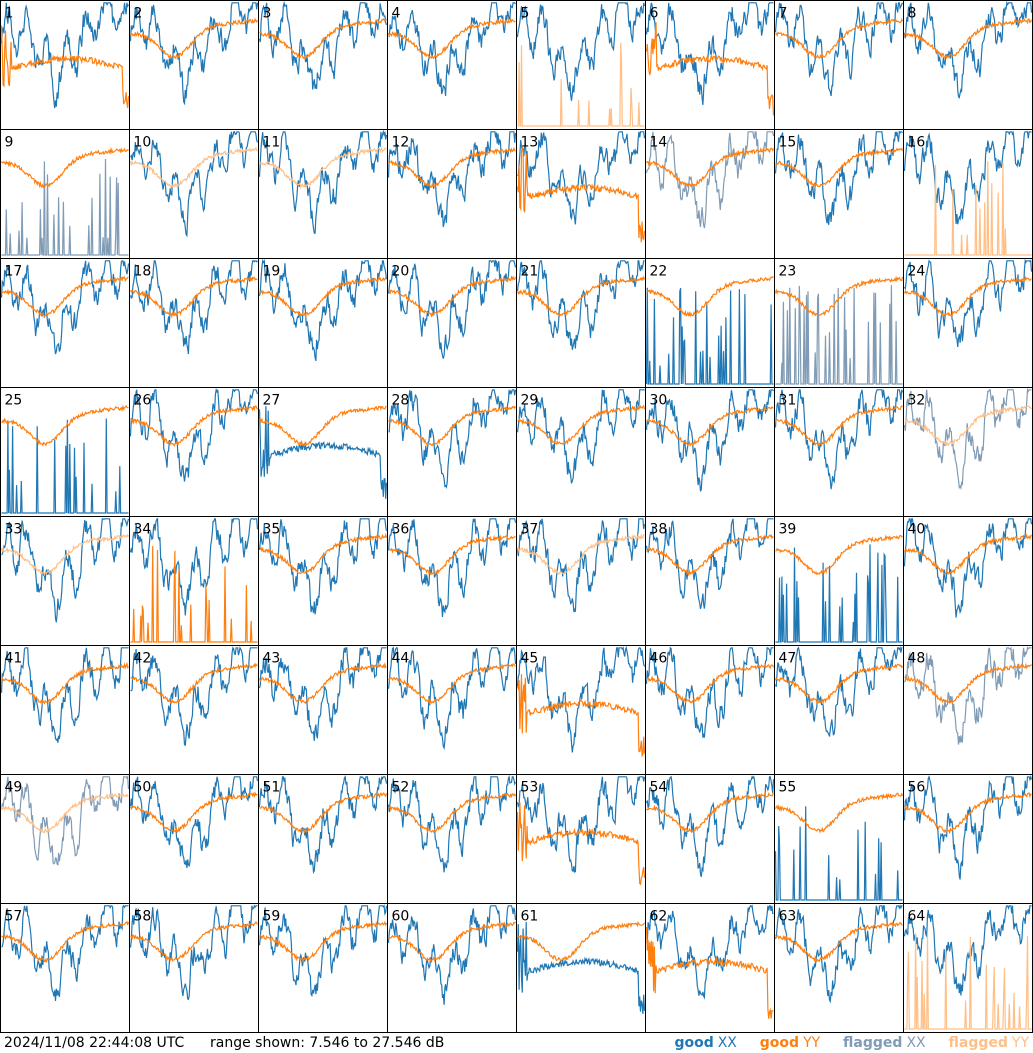  What do you see at coordinates (401, 917) in the screenshot?
I see `panel-number: 60` at bounding box center [401, 917].